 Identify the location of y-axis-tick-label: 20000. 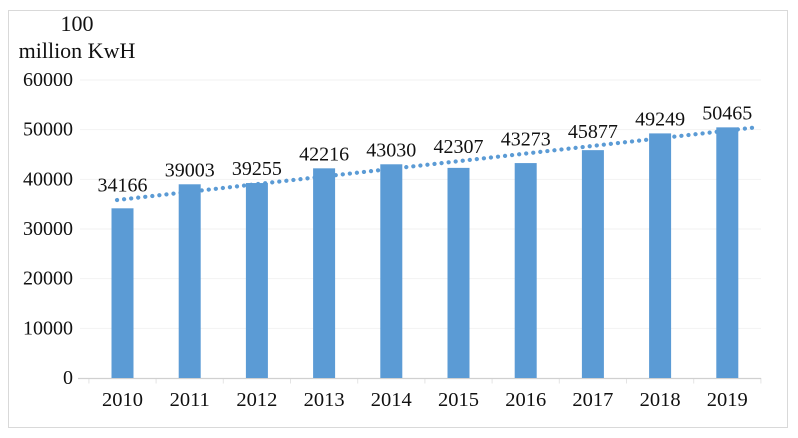
(48, 279).